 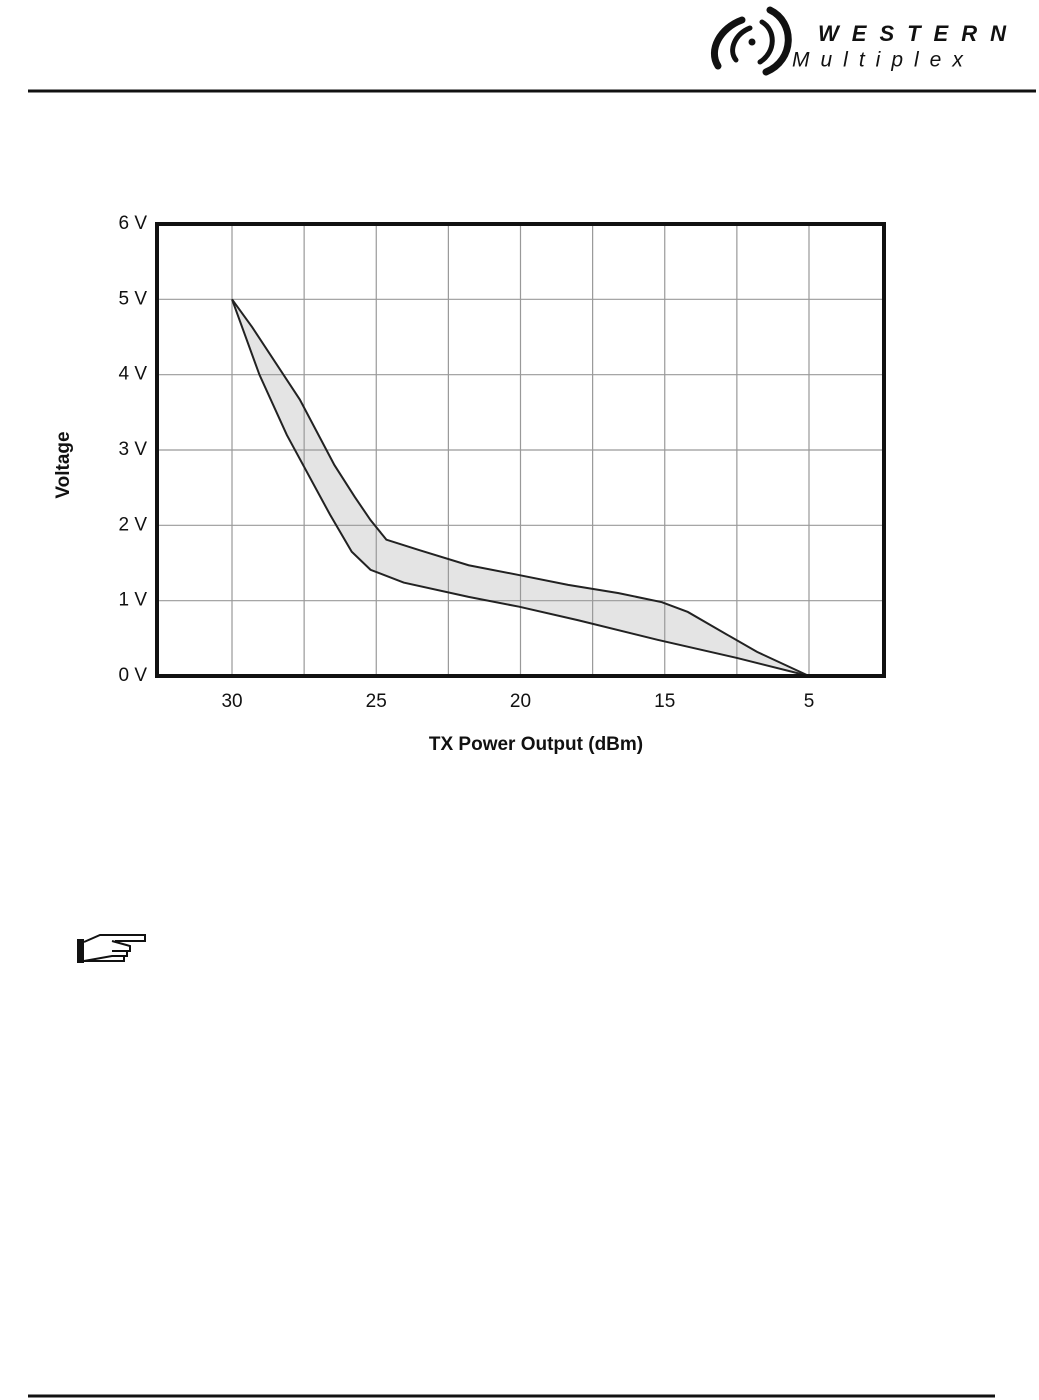 What do you see at coordinates (132, 524) in the screenshot?
I see `y-tick-label: 2 V` at bounding box center [132, 524].